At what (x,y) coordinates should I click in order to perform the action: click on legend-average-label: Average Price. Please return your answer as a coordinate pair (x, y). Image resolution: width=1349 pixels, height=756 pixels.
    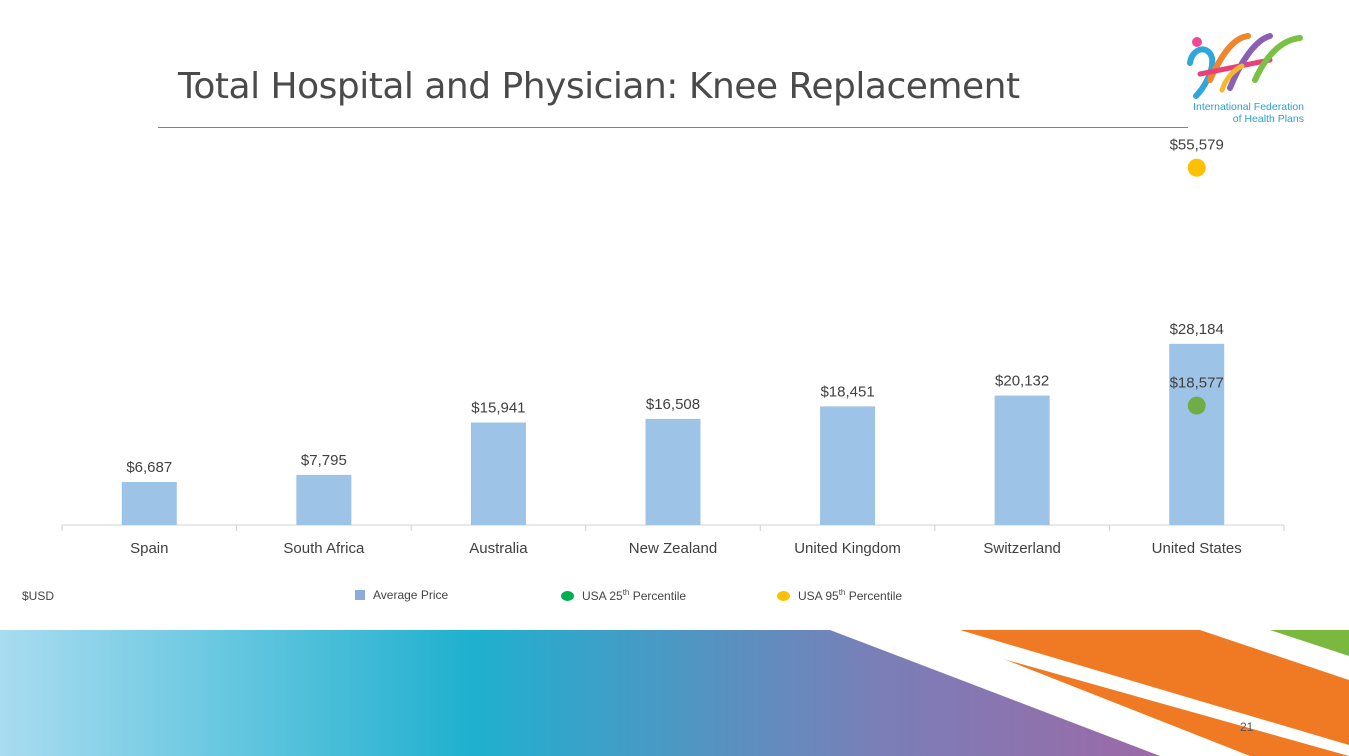
    Looking at the image, I should click on (411, 595).